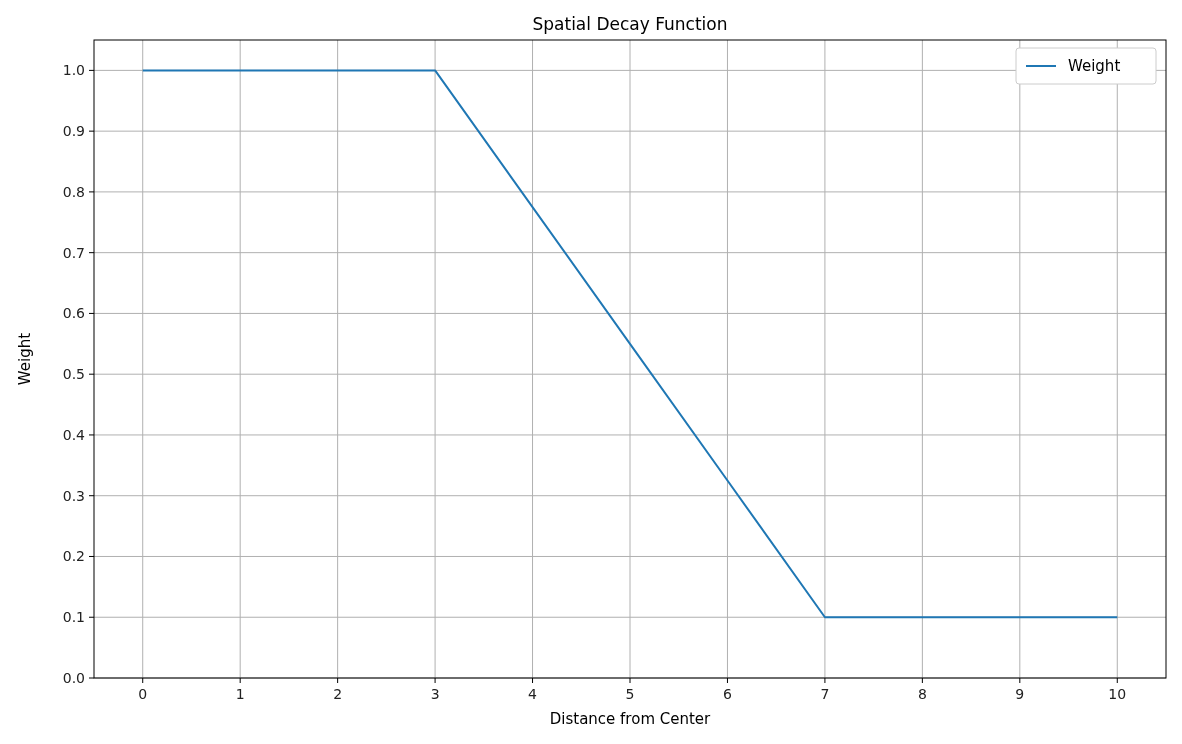 The height and width of the screenshot is (744, 1182). Describe the element at coordinates (1117, 694) in the screenshot. I see `x-tick-label: 10` at that location.